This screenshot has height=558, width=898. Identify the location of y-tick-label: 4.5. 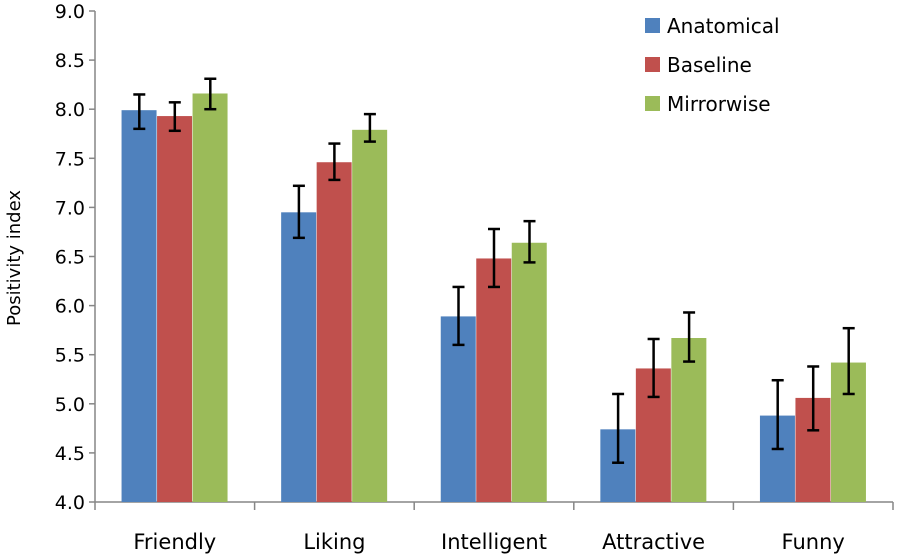
(70, 454).